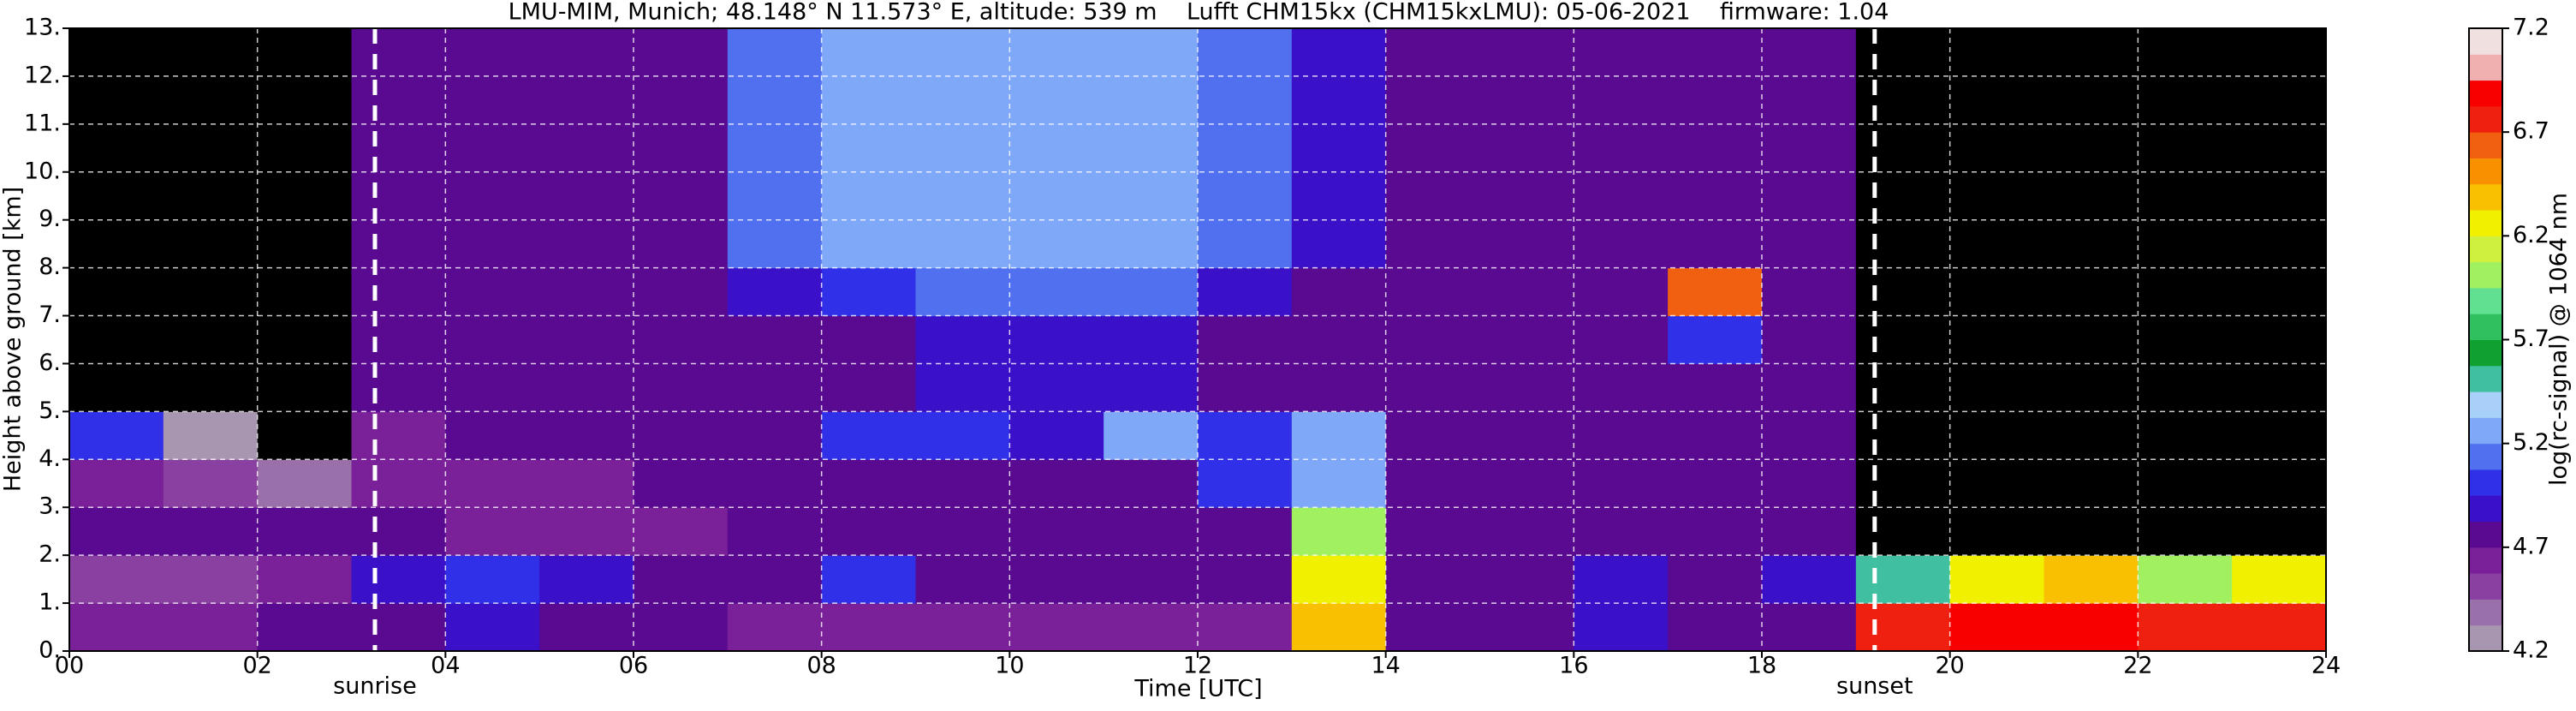 This screenshot has width=2576, height=711. I want to click on x-tick-label: 06, so click(633, 666).